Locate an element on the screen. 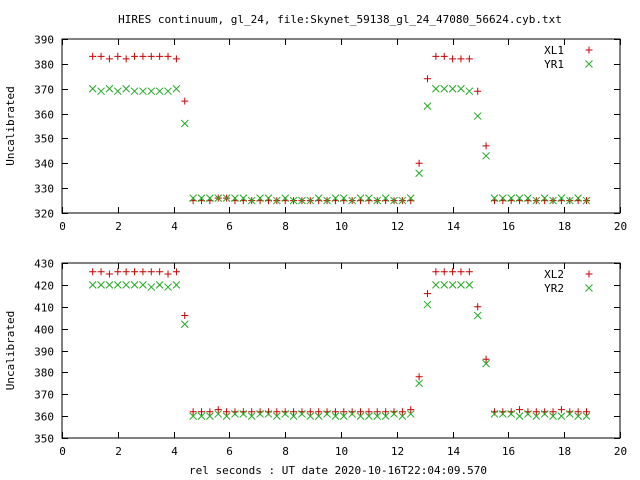 The image size is (640, 480). y-tick-label: 330 is located at coordinates (44, 189).